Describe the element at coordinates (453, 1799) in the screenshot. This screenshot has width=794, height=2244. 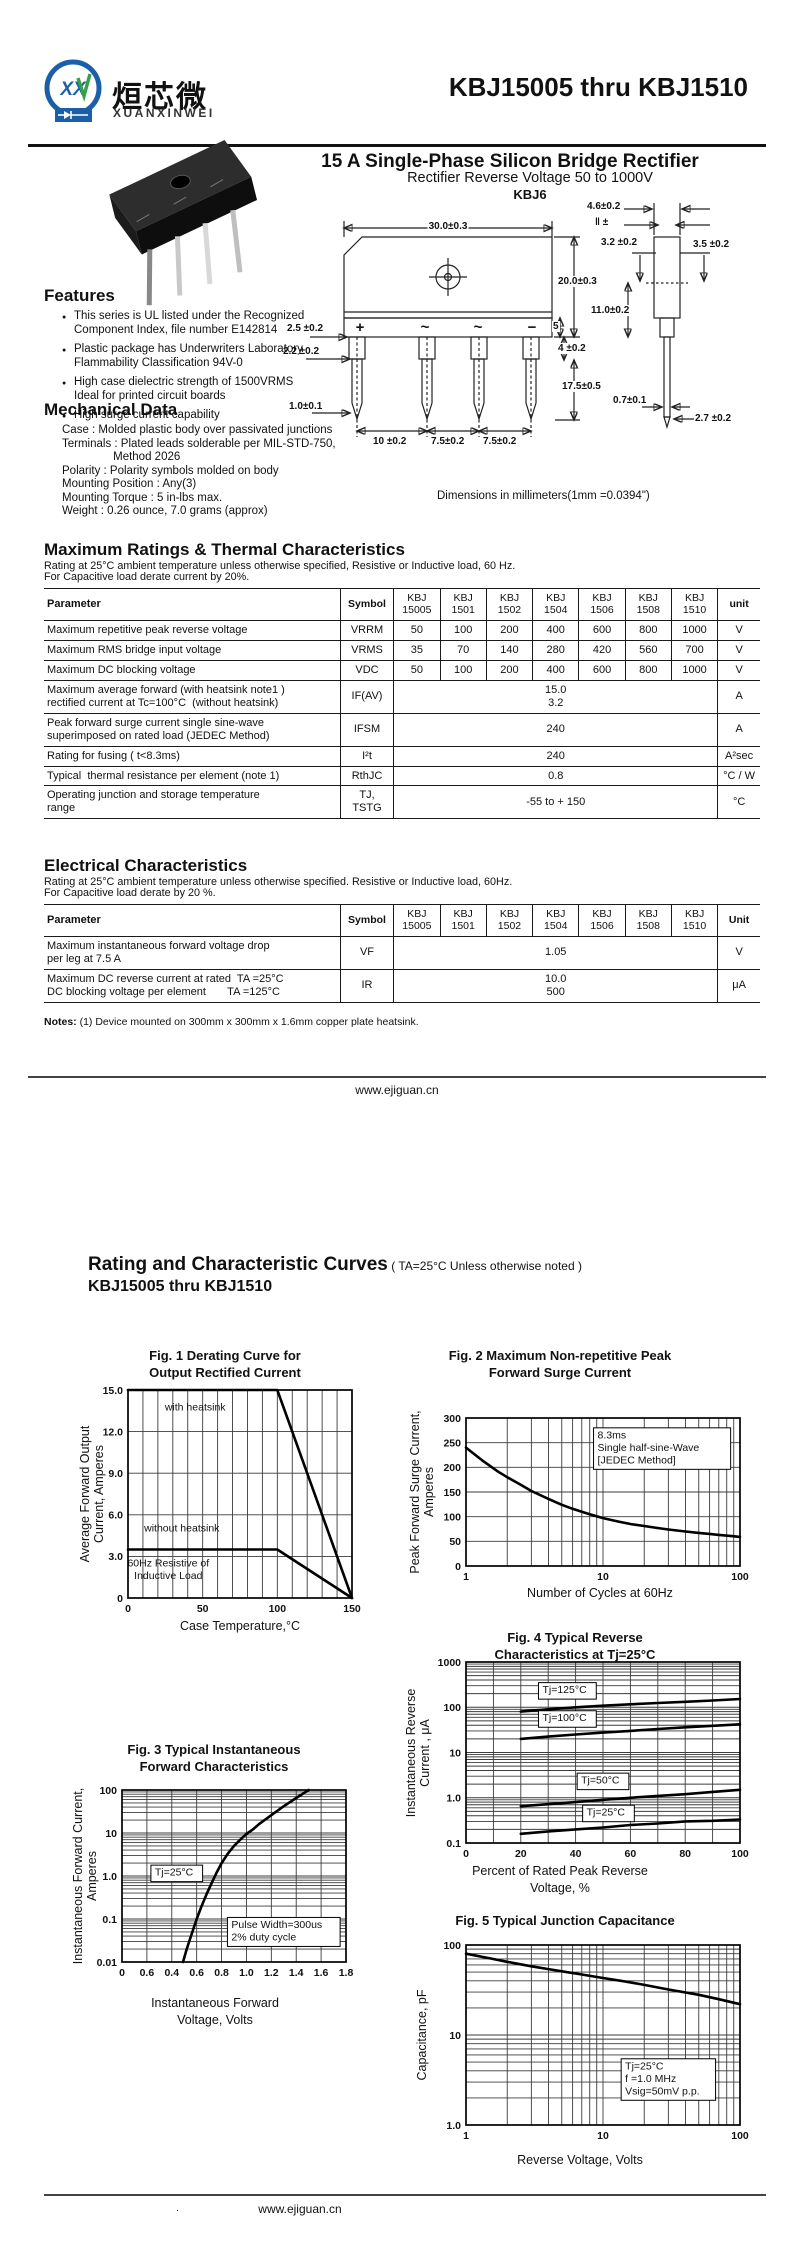
I see `svg-text: 1.0` at that location.